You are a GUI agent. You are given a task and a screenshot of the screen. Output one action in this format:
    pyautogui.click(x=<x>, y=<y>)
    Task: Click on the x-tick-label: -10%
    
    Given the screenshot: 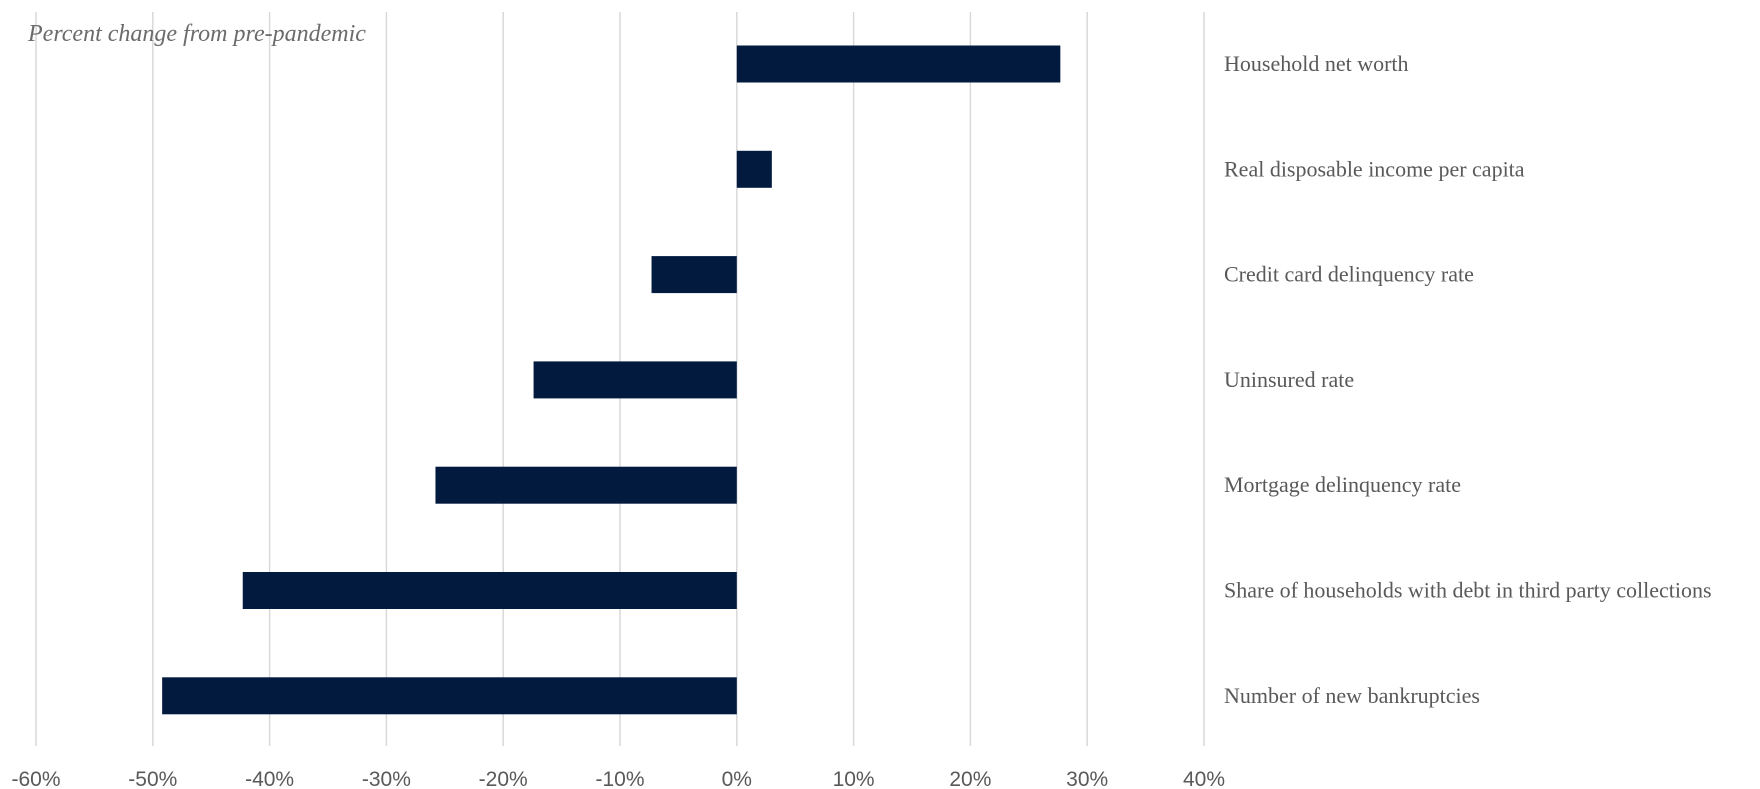 What is the action you would take?
    pyautogui.click(x=619, y=778)
    